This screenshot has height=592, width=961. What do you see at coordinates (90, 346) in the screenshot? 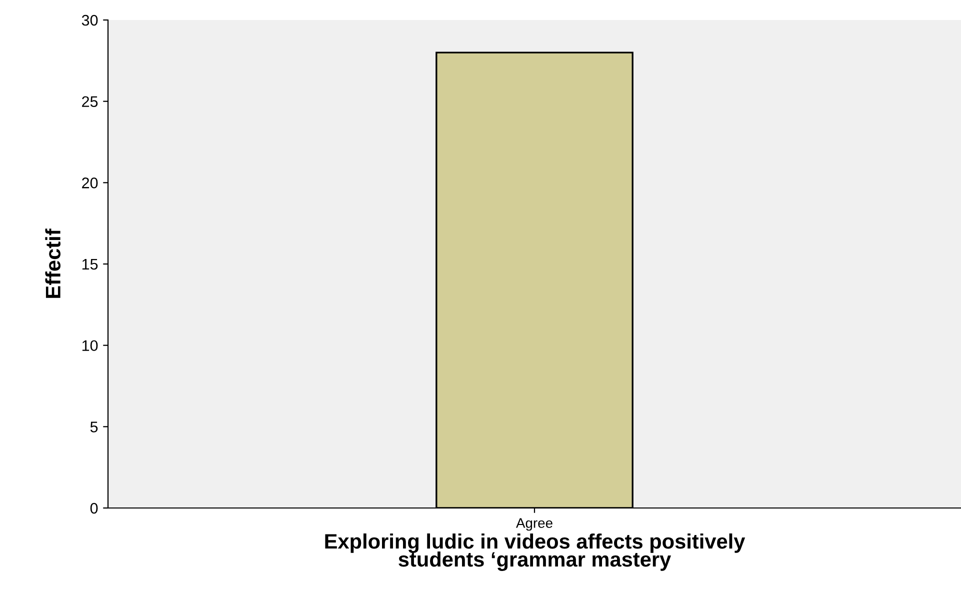
I see `y-tick-label: 10` at bounding box center [90, 346].